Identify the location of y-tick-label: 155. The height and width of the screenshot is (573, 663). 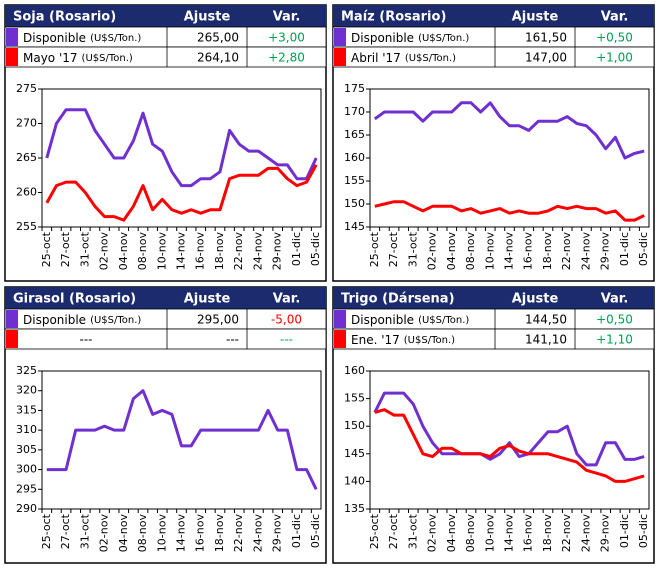
(354, 180).